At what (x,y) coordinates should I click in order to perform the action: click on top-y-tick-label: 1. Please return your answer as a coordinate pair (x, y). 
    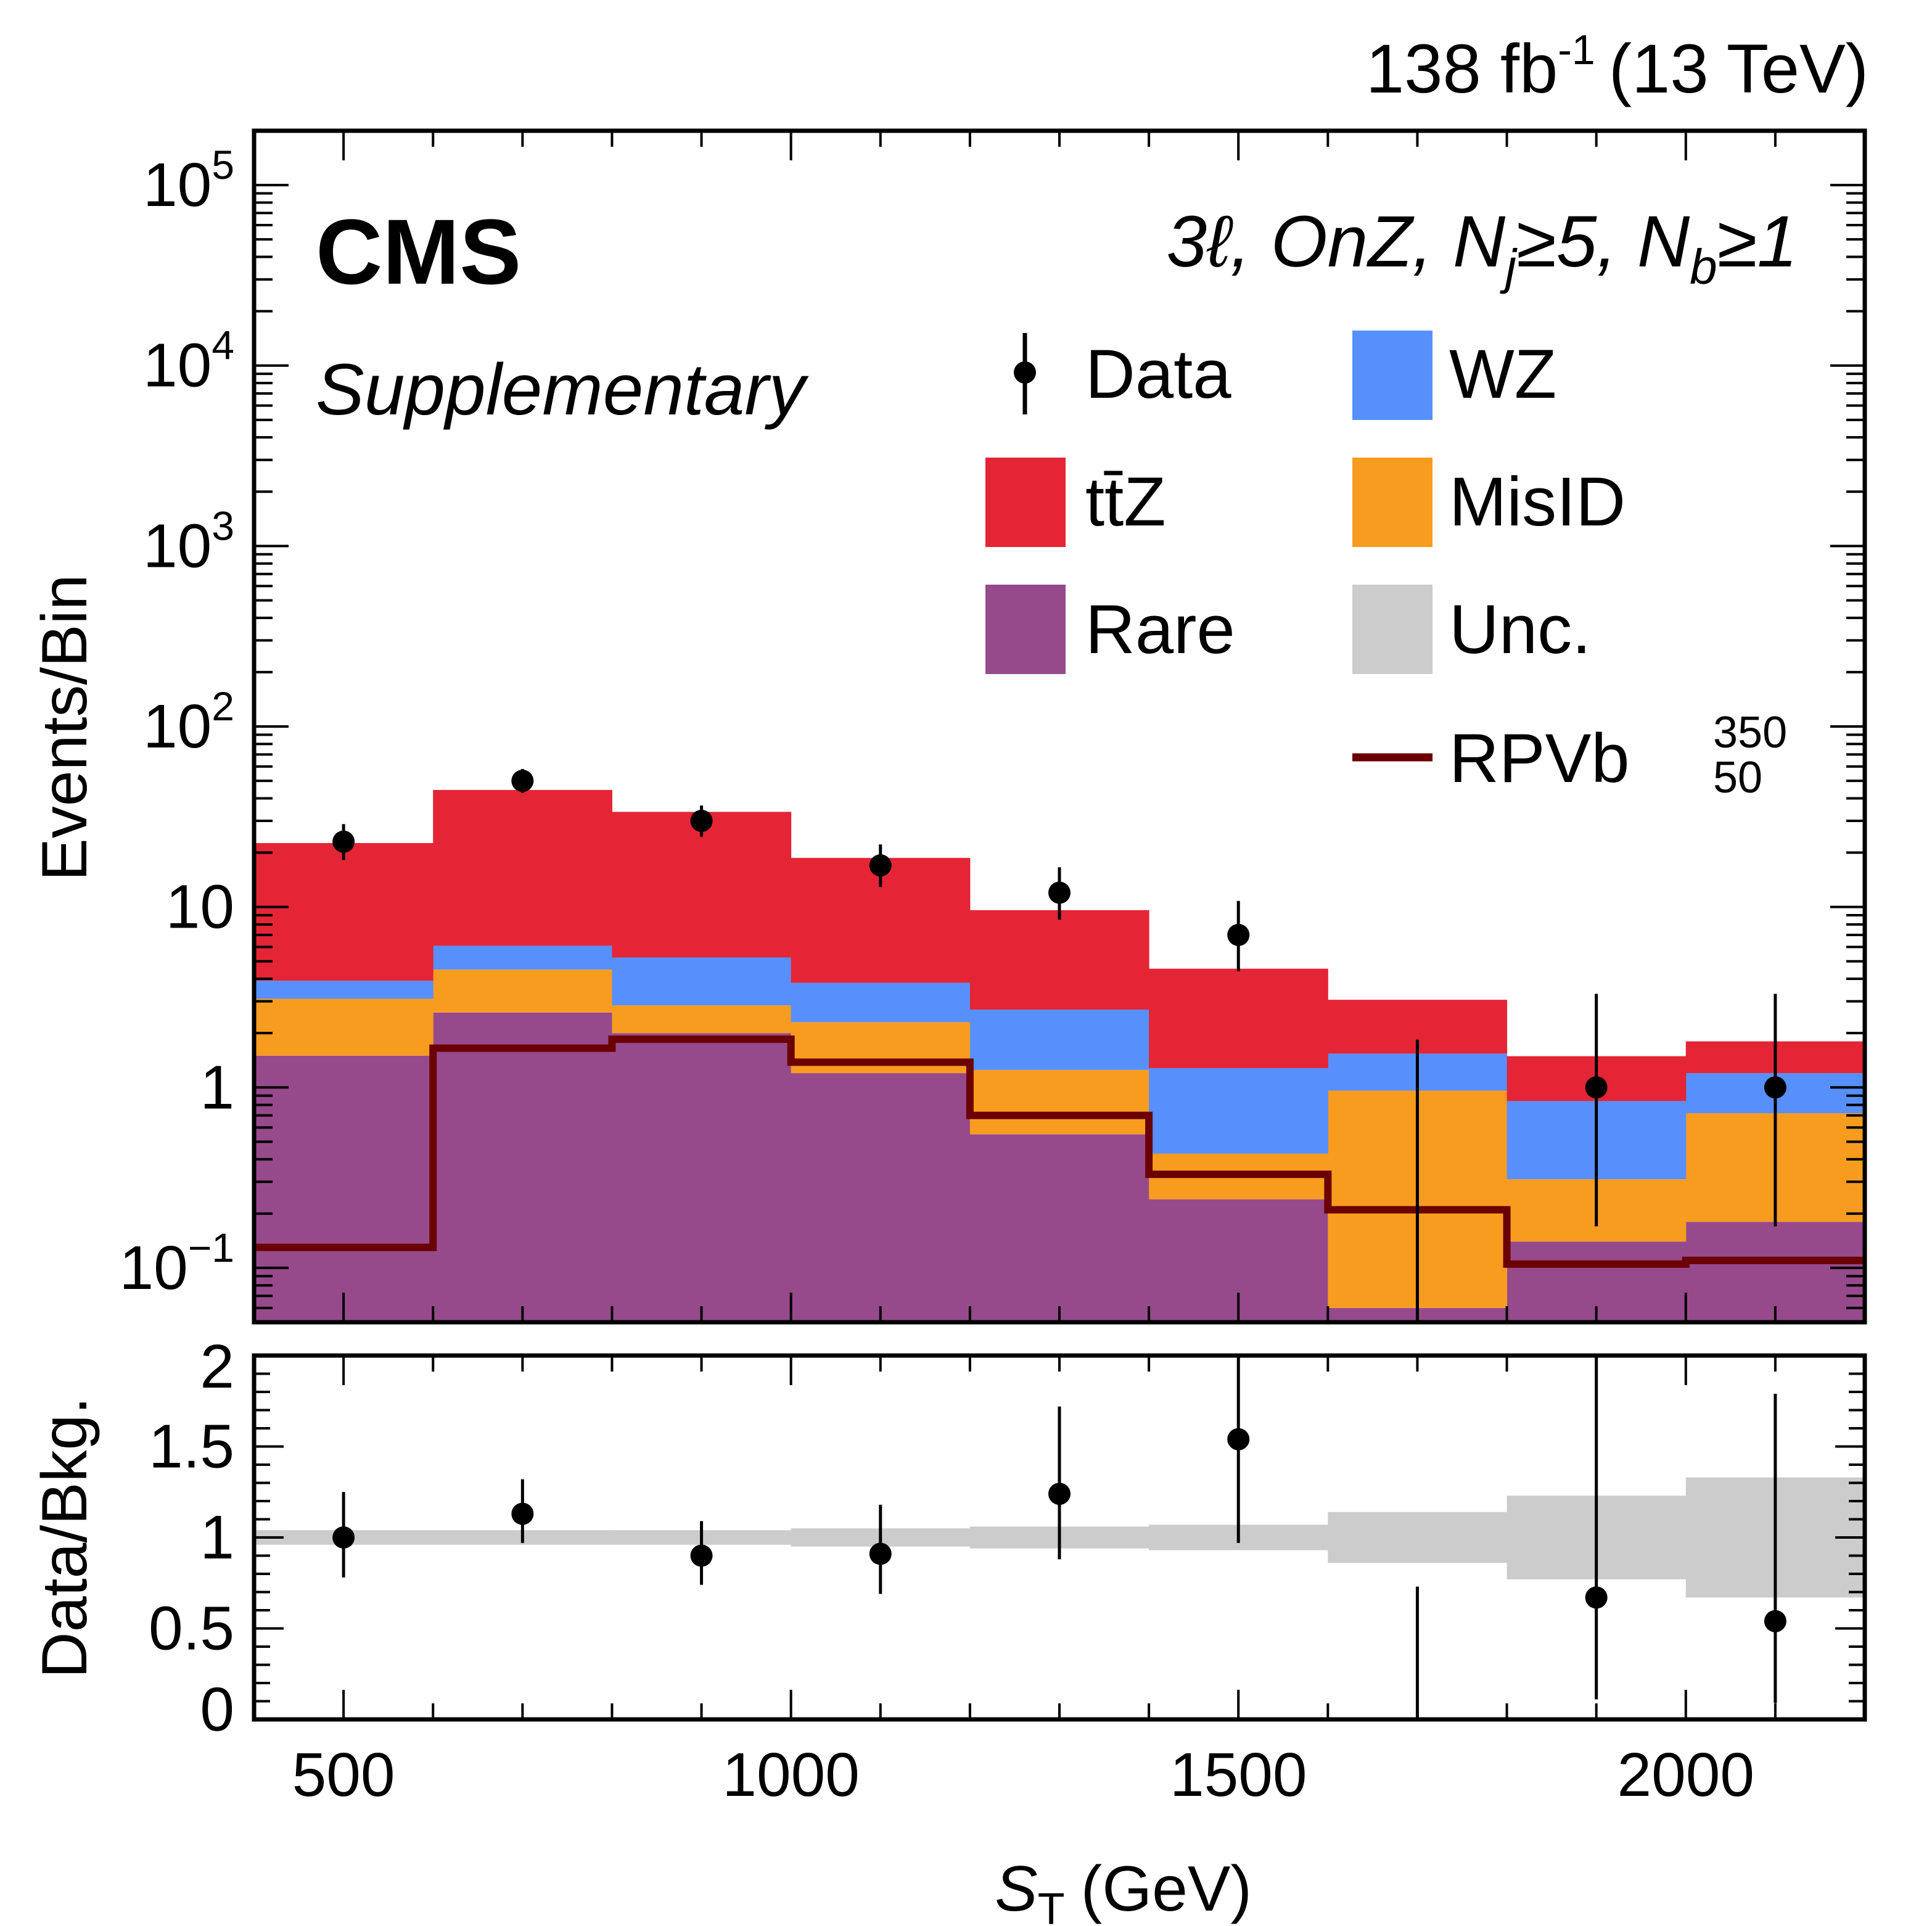
    Looking at the image, I should click on (217, 1087).